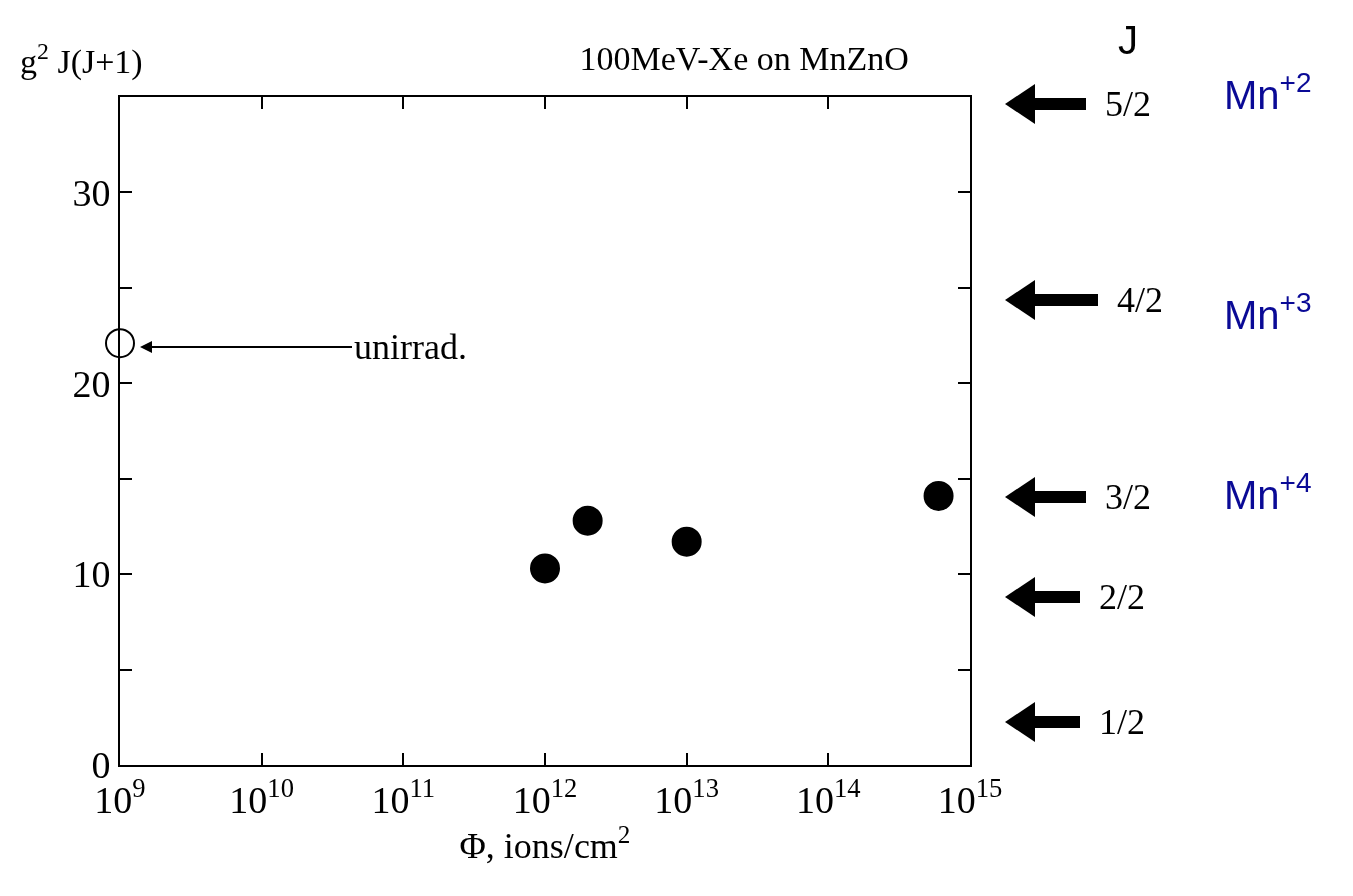 This screenshot has width=1353, height=896. I want to click on y-tick-label: 10, so click(91, 574).